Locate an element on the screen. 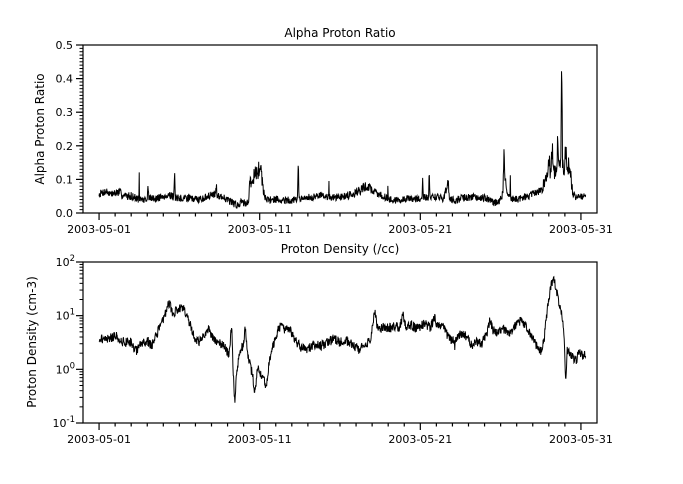  top-panel-title: Alpha Proton Ratio is located at coordinates (340, 33).